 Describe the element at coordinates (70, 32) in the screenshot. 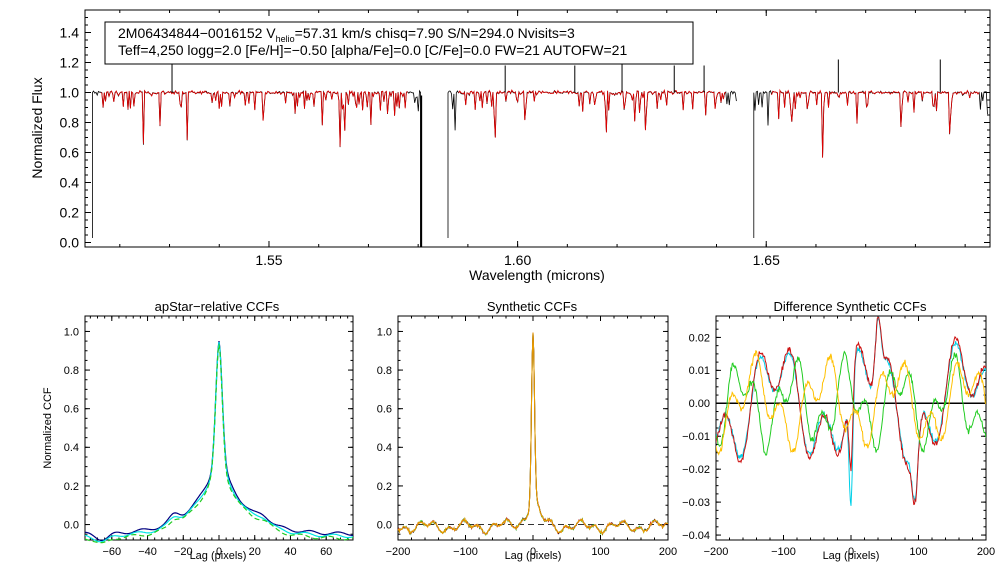

I see `spectrum-ytick-label: 1.4` at that location.